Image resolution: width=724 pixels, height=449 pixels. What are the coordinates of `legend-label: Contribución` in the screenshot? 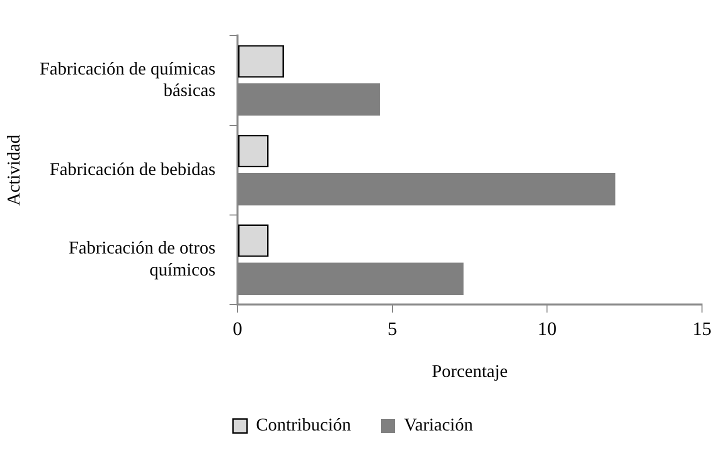 It's located at (304, 424).